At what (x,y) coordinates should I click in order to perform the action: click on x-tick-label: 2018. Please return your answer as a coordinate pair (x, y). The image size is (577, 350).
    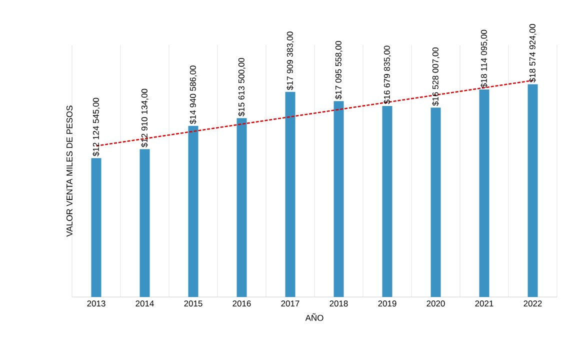
    Looking at the image, I should click on (339, 303).